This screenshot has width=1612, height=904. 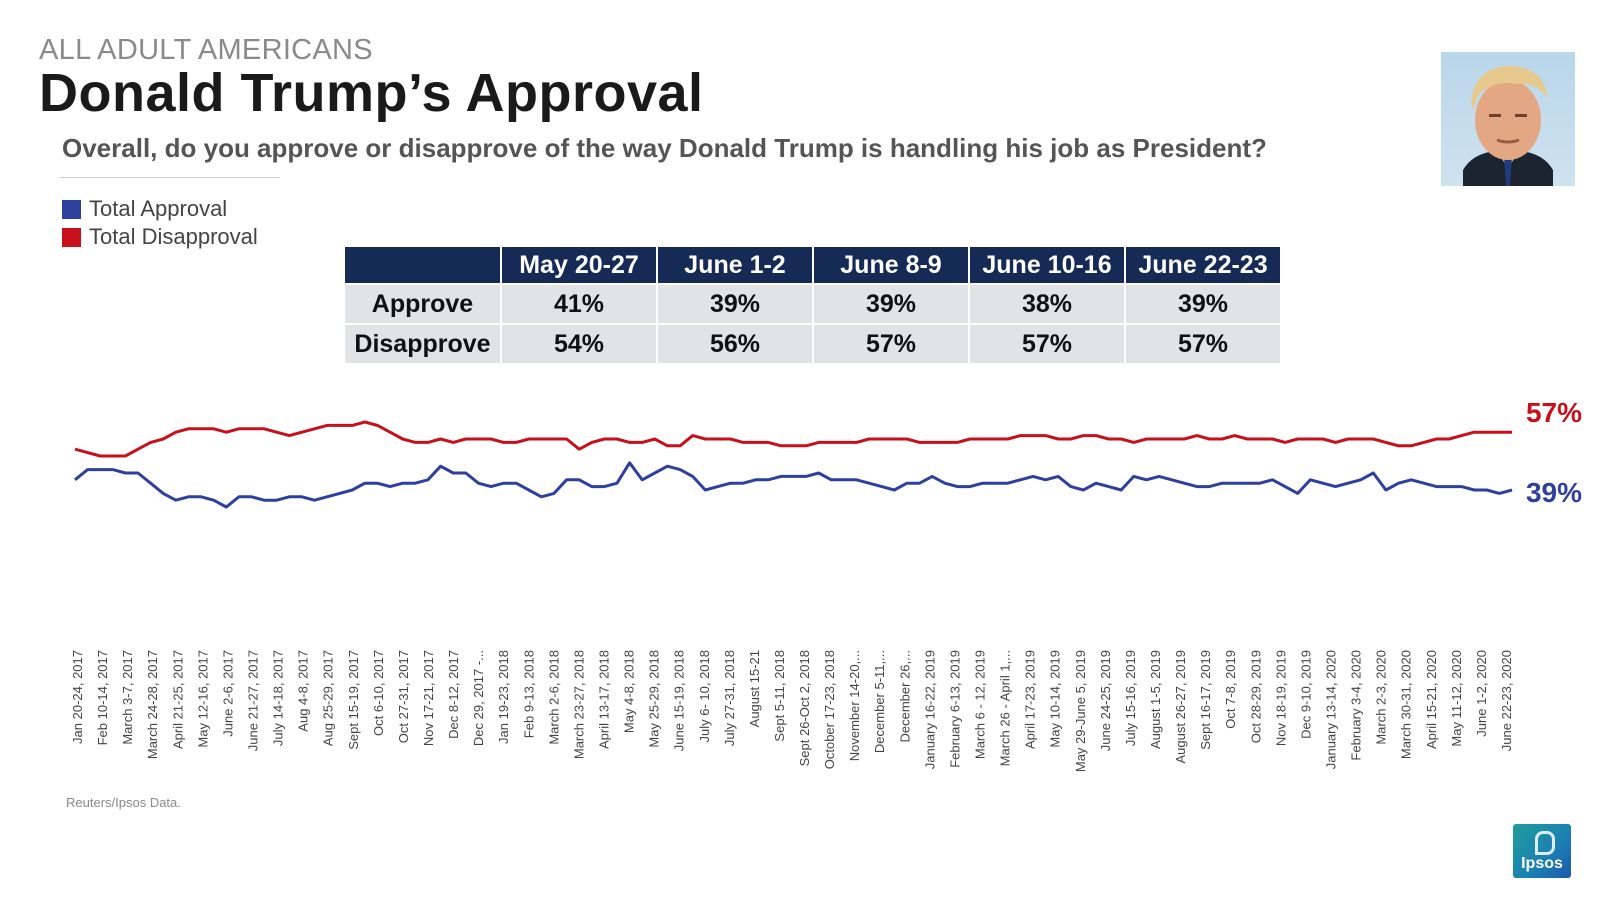 I want to click on kicker-label: ALL ADULT AMERICANS, so click(x=206, y=50).